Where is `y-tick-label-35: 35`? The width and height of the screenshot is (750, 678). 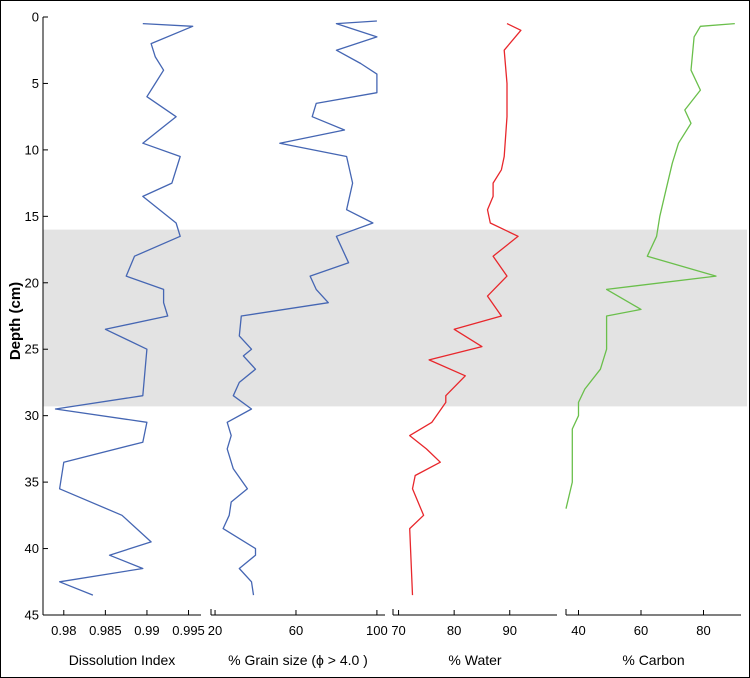
y-tick-label-35: 35 is located at coordinates (32, 482).